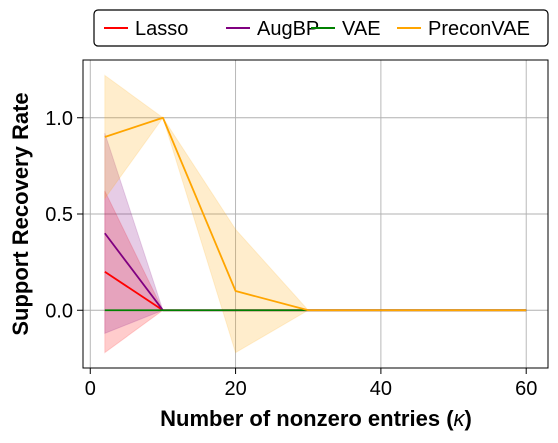 Image resolution: width=558 pixels, height=443 pixels. What do you see at coordinates (307, 418) in the screenshot?
I see `x-axis-title-text: Number of nonzero entries (` at bounding box center [307, 418].